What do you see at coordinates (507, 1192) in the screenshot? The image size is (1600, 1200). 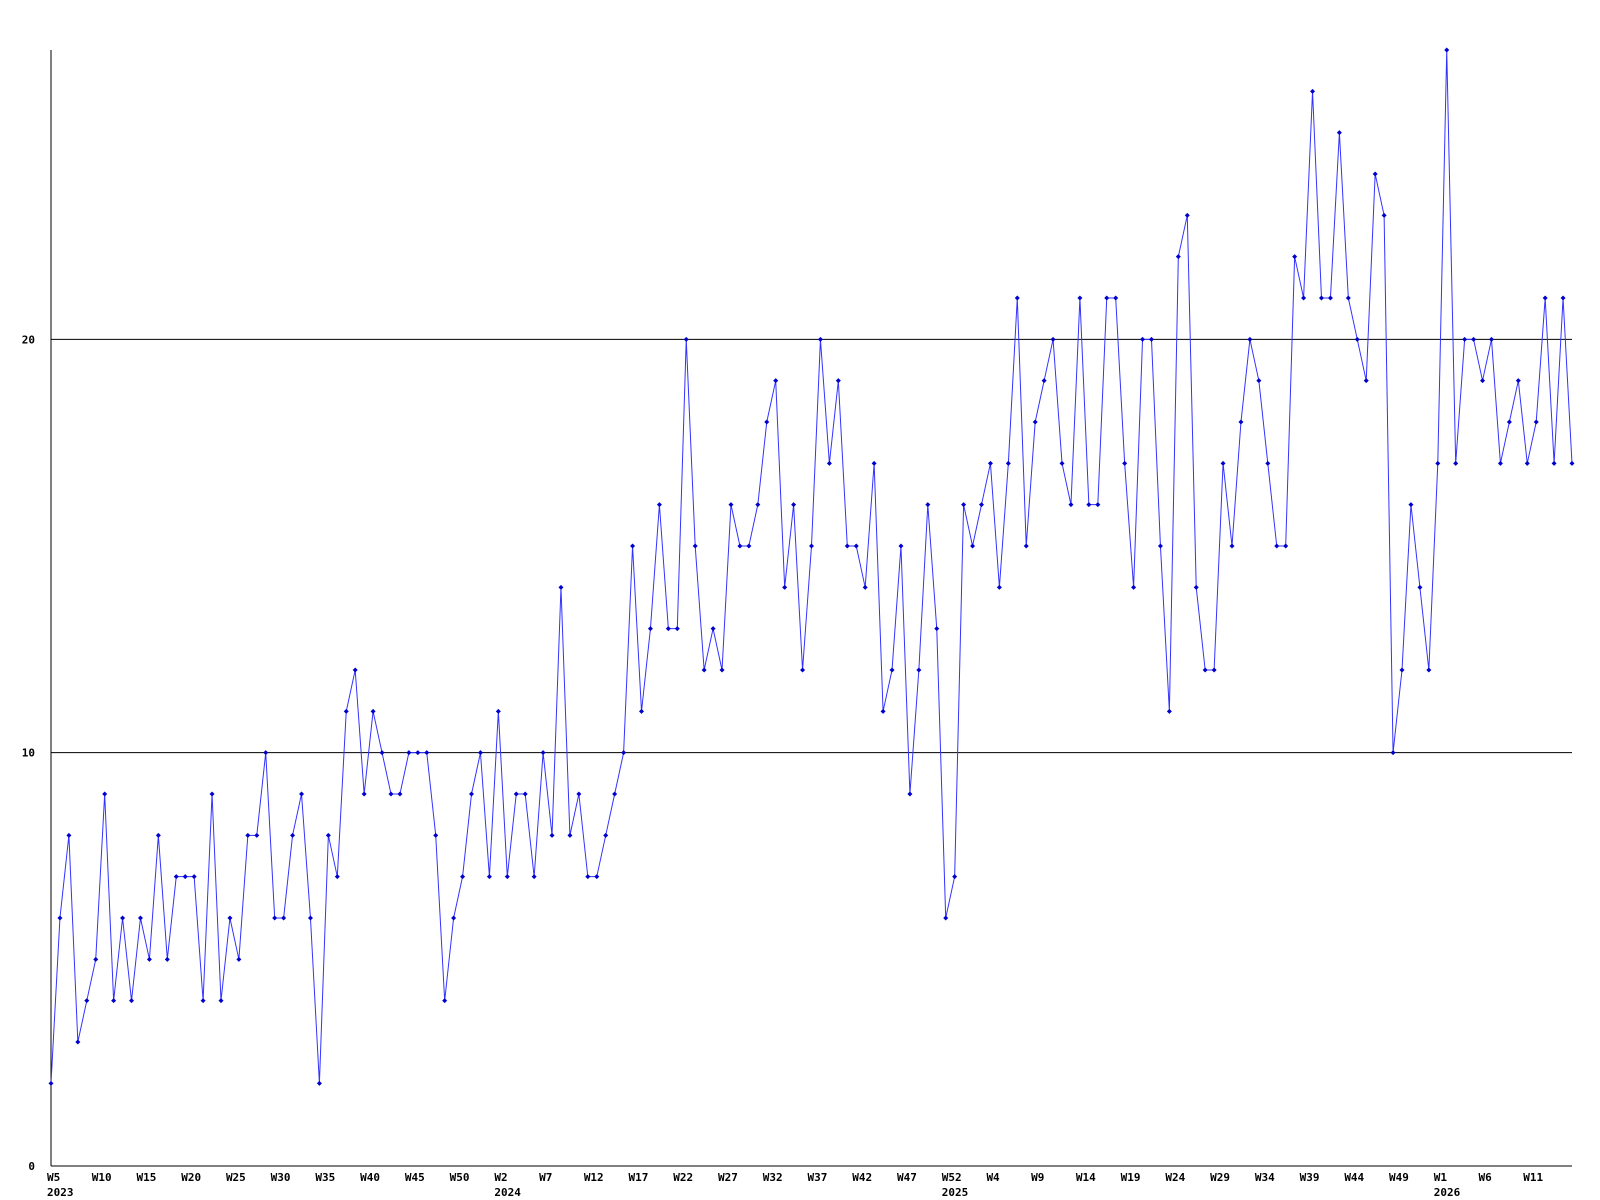 I see `year-label: 2024` at bounding box center [507, 1192].